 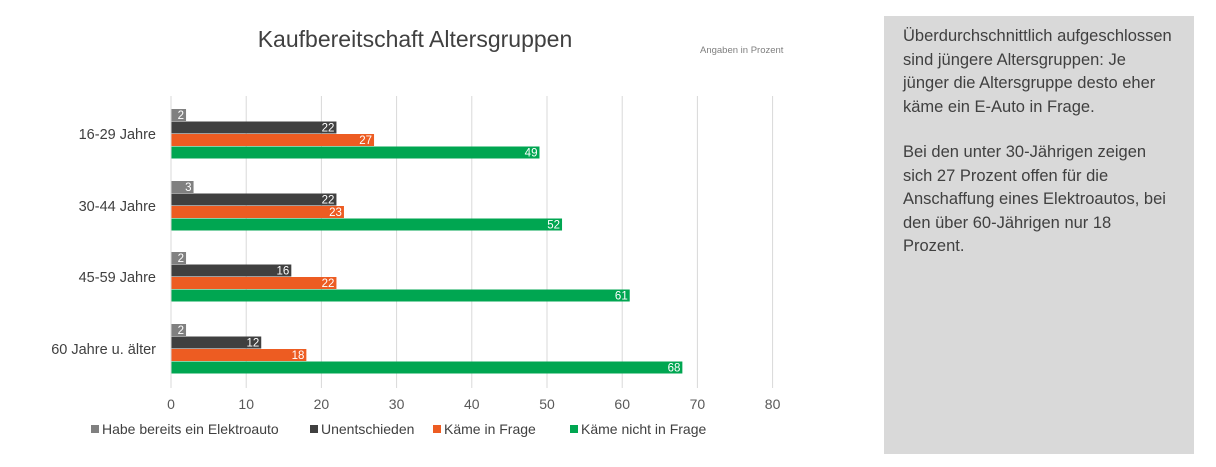 What do you see at coordinates (397, 404) in the screenshot?
I see `x-tick-label: 30` at bounding box center [397, 404].